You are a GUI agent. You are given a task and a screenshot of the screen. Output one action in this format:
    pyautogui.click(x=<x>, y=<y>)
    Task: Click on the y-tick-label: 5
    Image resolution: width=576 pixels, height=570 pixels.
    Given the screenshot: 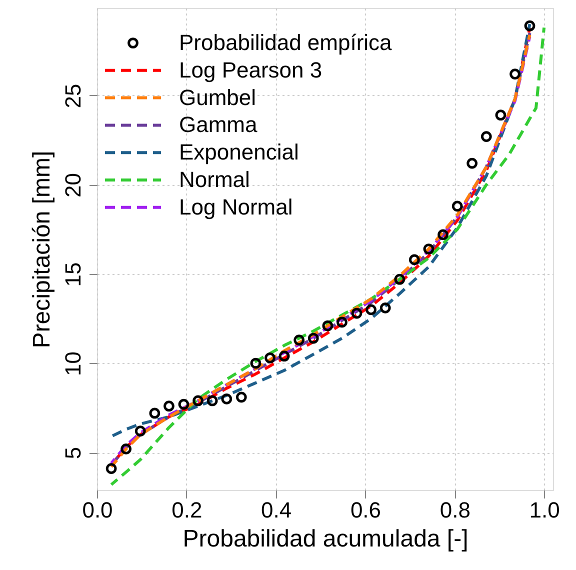 What is the action you would take?
    pyautogui.click(x=73, y=453)
    